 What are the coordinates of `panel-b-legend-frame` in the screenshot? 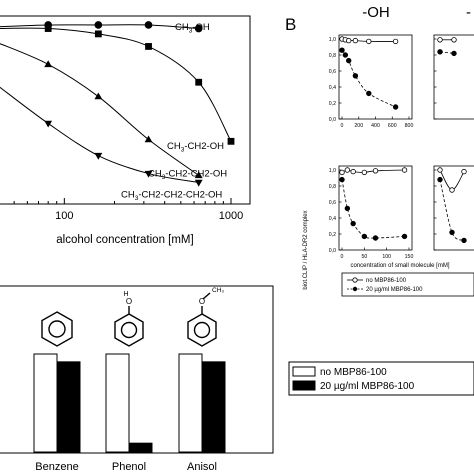 It's located at (407, 284).